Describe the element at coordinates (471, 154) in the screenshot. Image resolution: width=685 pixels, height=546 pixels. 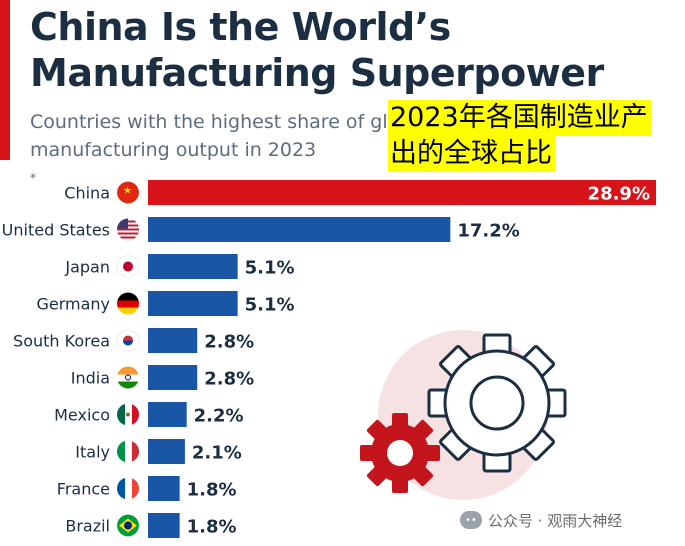
I see `chinese-caption-line-2: 出的全球占比` at that location.